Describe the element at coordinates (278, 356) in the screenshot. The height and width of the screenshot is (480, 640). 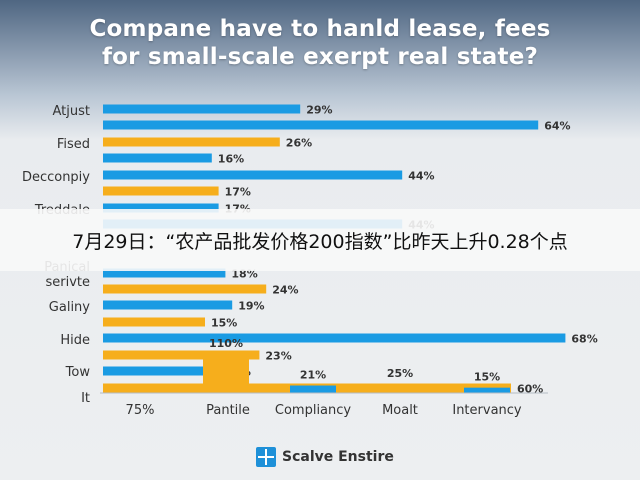
I see `h-bar-value-label: 23%` at that location.